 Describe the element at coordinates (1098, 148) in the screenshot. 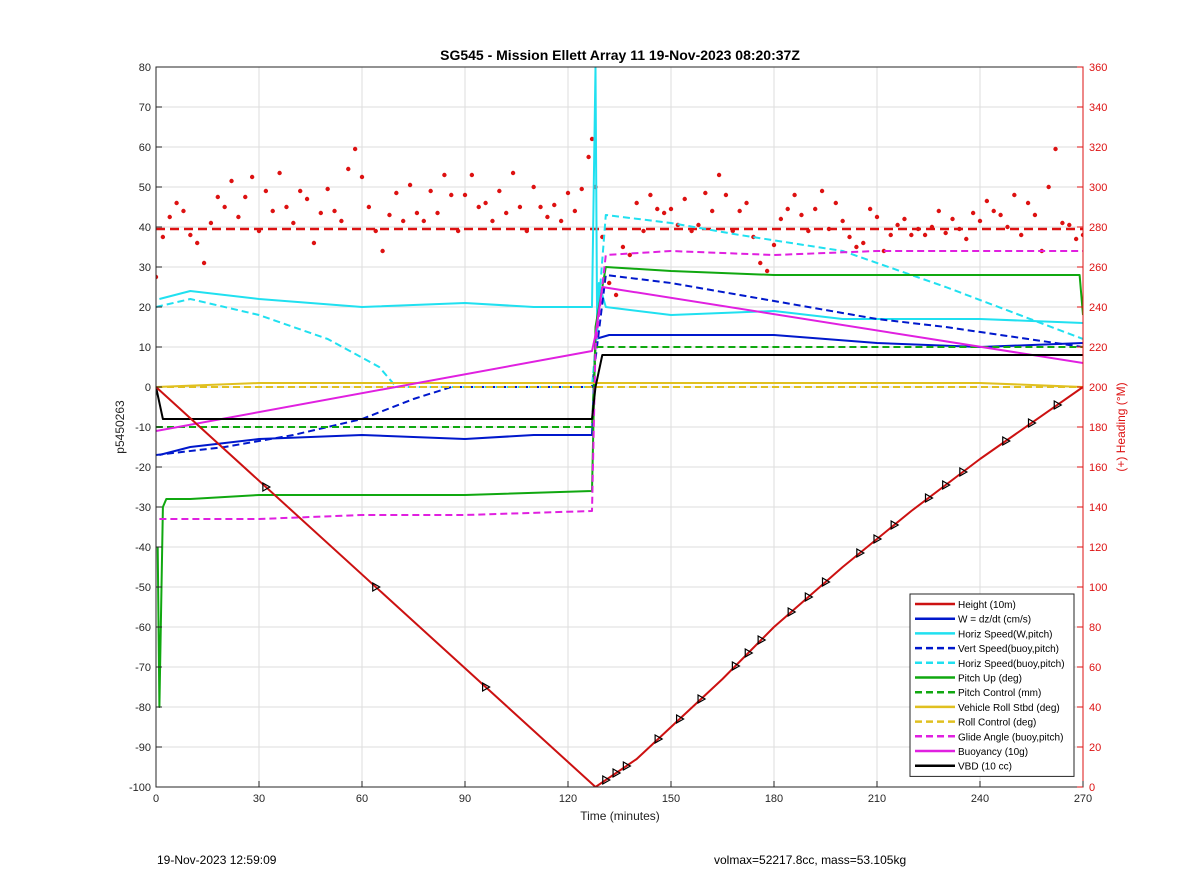

I see `y-right-tick-label: 320` at that location.